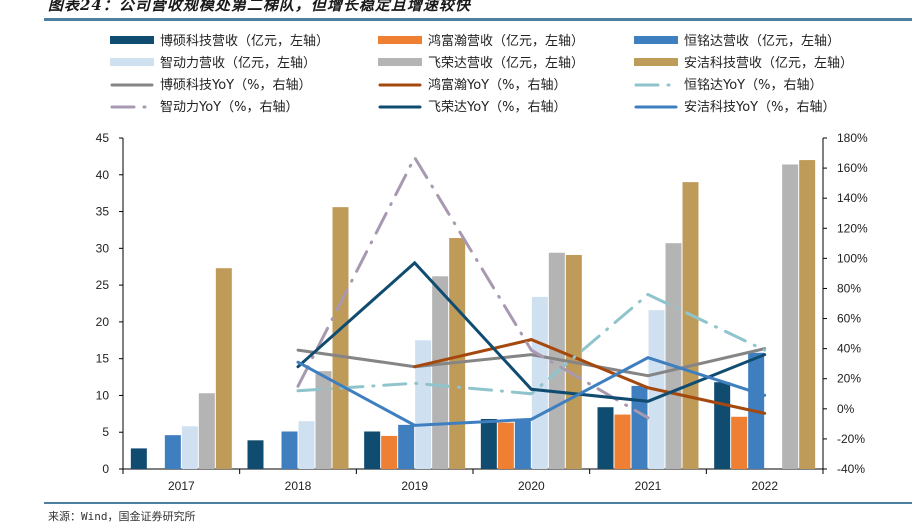 This screenshot has height=524, width=912. I want to click on right-tick-label: 160%, so click(852, 168).